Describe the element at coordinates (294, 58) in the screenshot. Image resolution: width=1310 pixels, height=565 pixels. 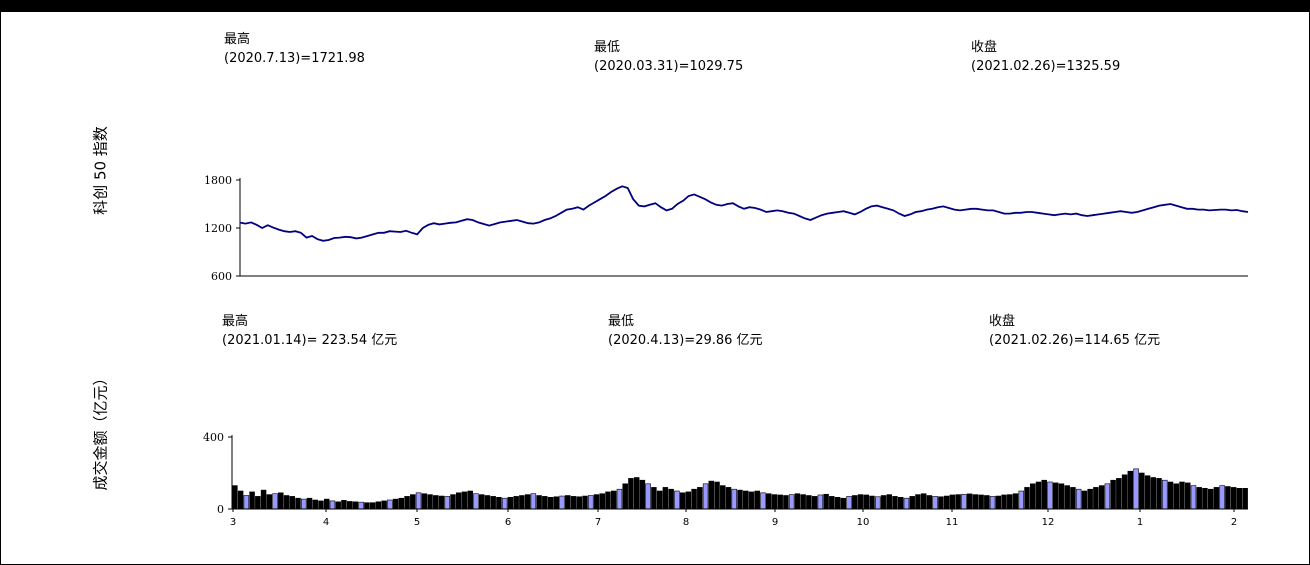
I see `top-high-text: (2020.7.13)=1721.98` at that location.